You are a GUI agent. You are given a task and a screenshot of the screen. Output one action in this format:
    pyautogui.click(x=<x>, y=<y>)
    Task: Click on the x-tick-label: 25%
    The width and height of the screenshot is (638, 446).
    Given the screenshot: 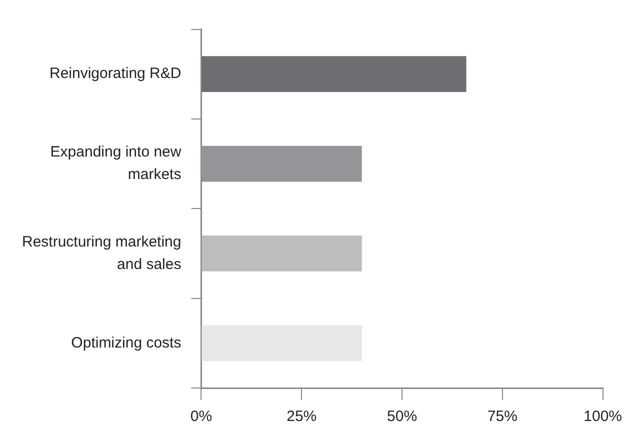 What is the action you would take?
    pyautogui.click(x=301, y=417)
    